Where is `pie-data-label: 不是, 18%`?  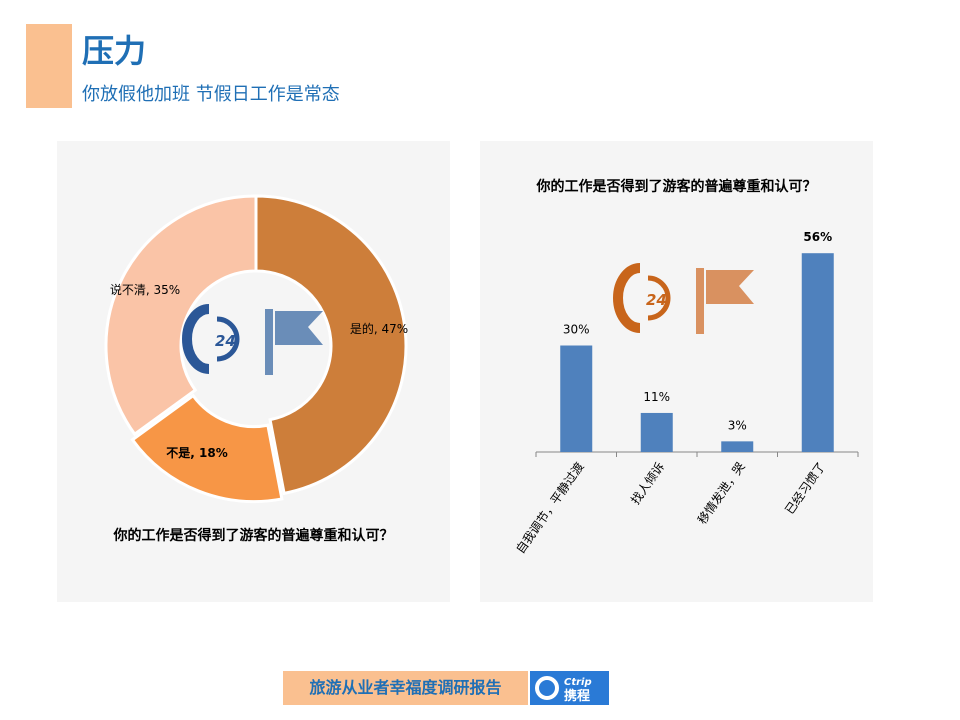
pie-data-label: 不是, 18% is located at coordinates (196, 453).